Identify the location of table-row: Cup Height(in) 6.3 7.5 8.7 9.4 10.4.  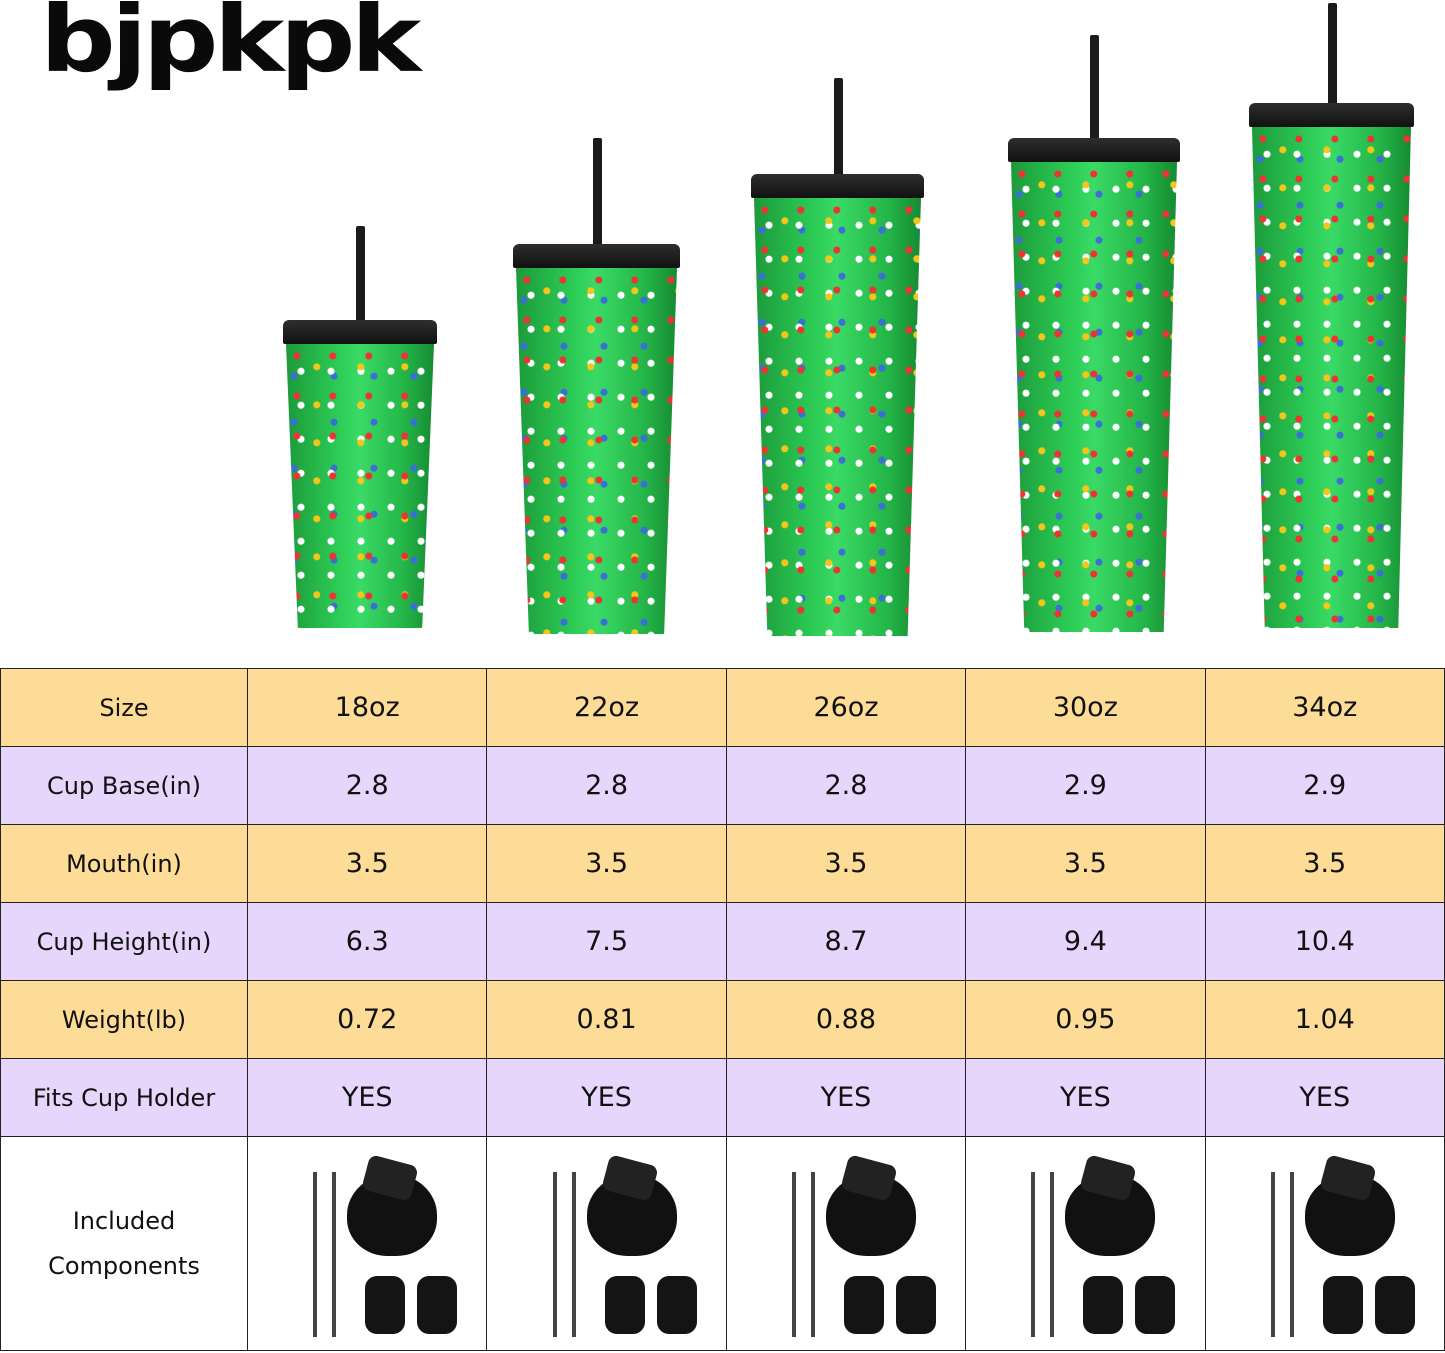
(722, 941).